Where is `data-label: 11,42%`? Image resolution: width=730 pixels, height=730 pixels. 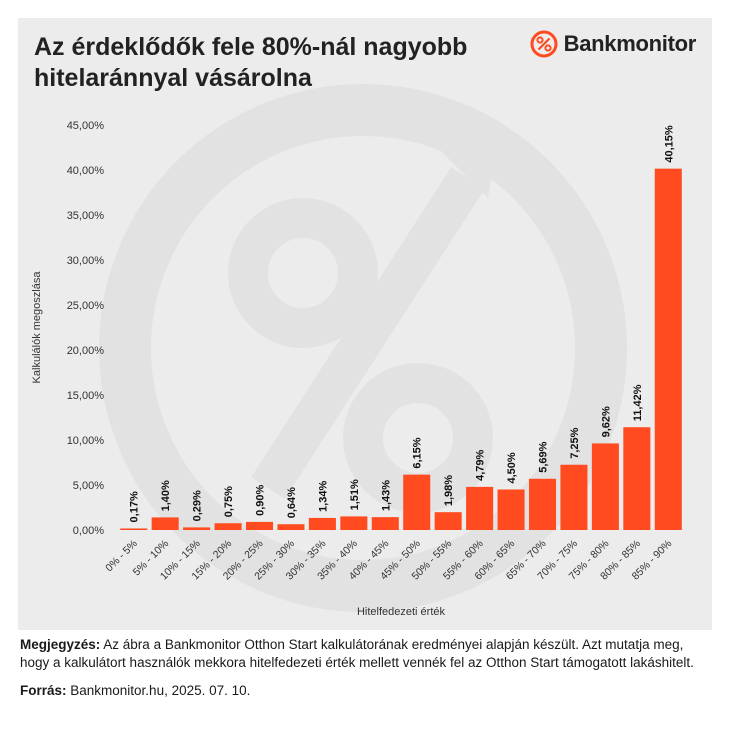
data-label: 11,42% is located at coordinates (638, 402).